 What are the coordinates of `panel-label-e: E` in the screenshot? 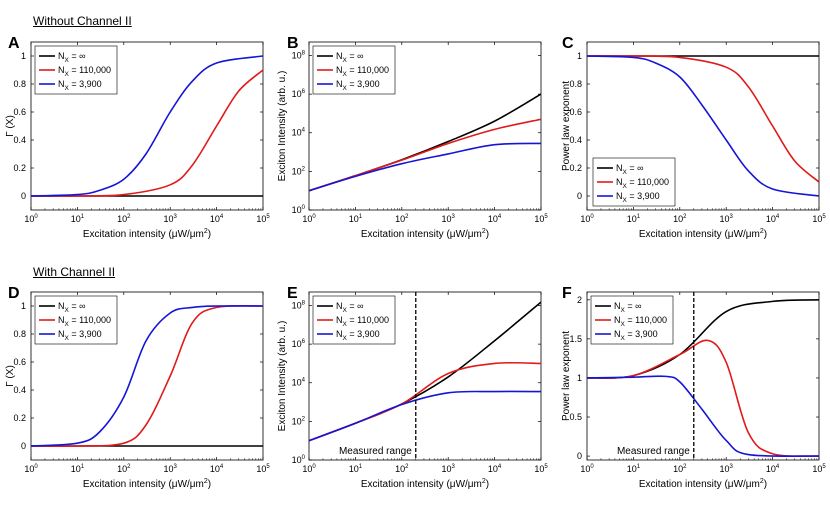 It's located at (292, 293).